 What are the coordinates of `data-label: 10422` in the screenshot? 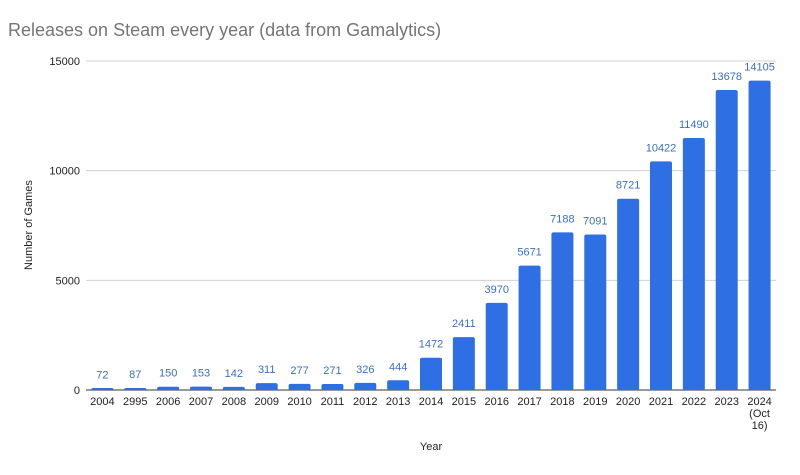 It's located at (661, 148).